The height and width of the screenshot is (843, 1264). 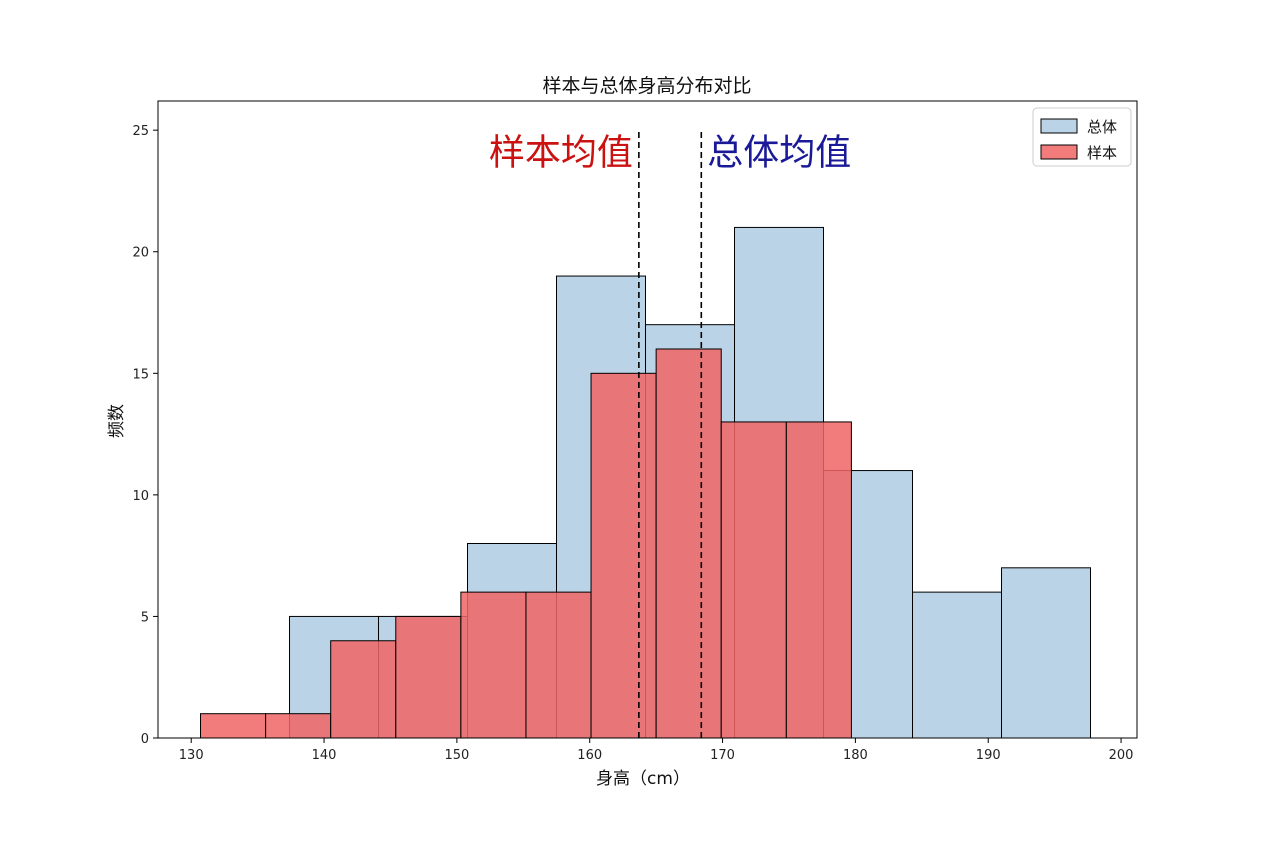 What do you see at coordinates (646, 86) in the screenshot?
I see `chart-title: 样本与总体身高分布对比` at bounding box center [646, 86].